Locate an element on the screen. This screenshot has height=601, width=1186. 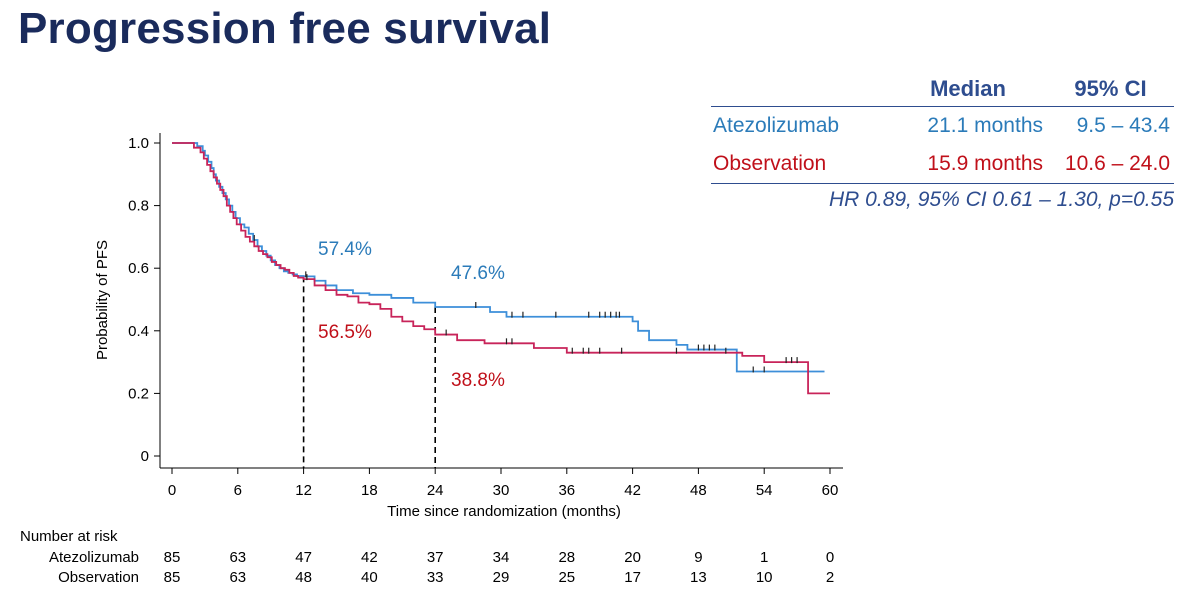
ci-value: 9.5 – 43.4 is located at coordinates (1123, 125).